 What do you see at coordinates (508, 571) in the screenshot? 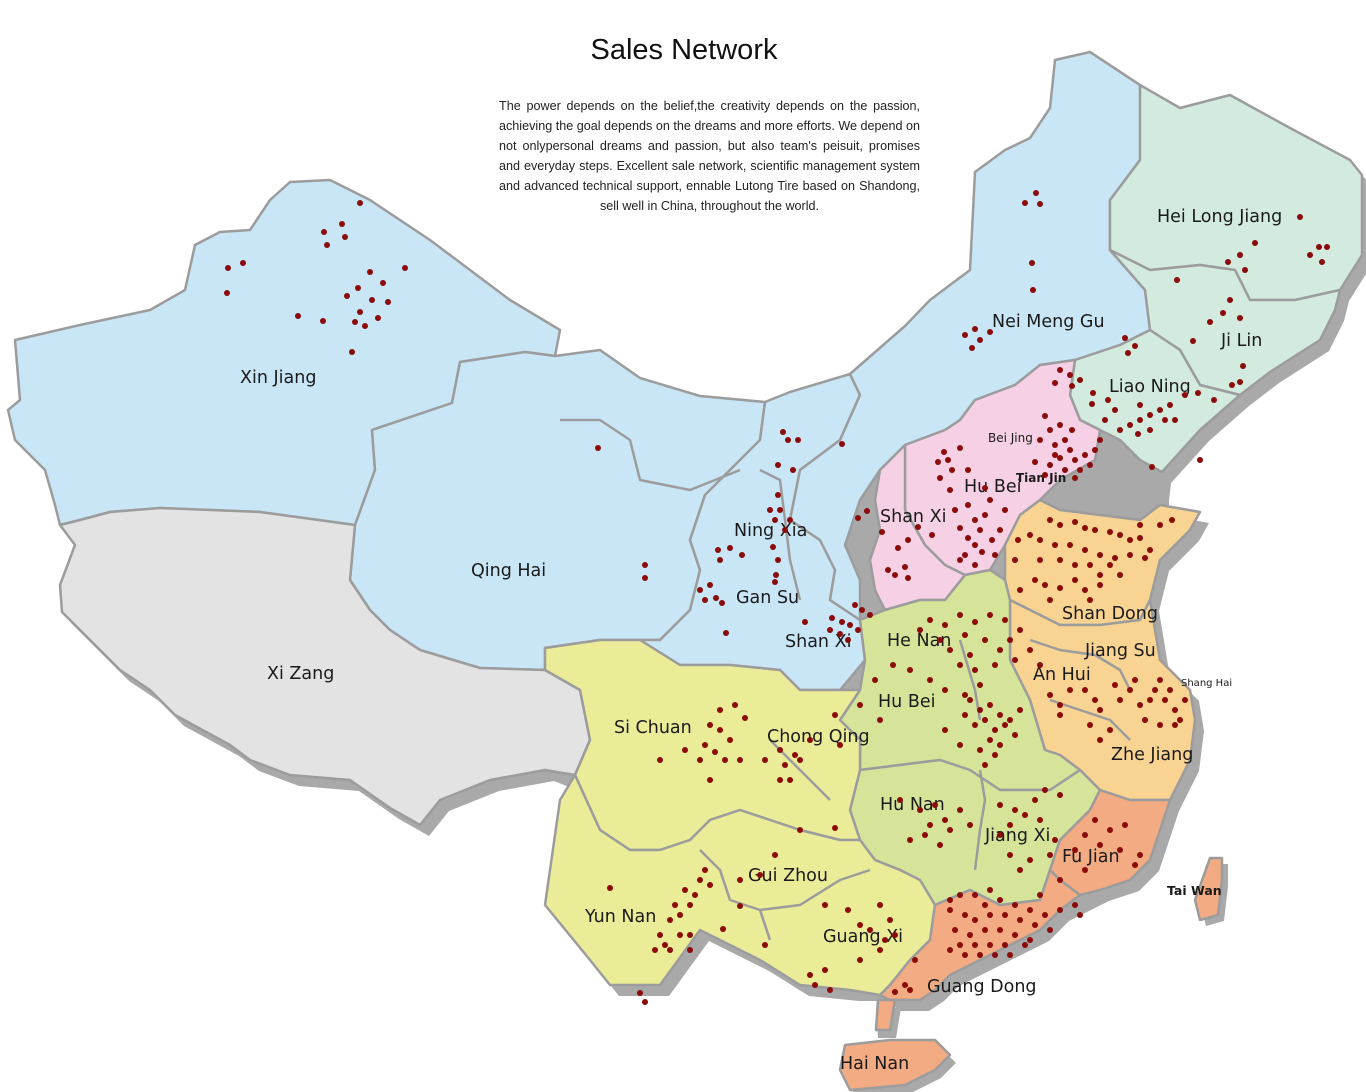
I see `label-qing-hai: Qing Hai` at bounding box center [508, 571].